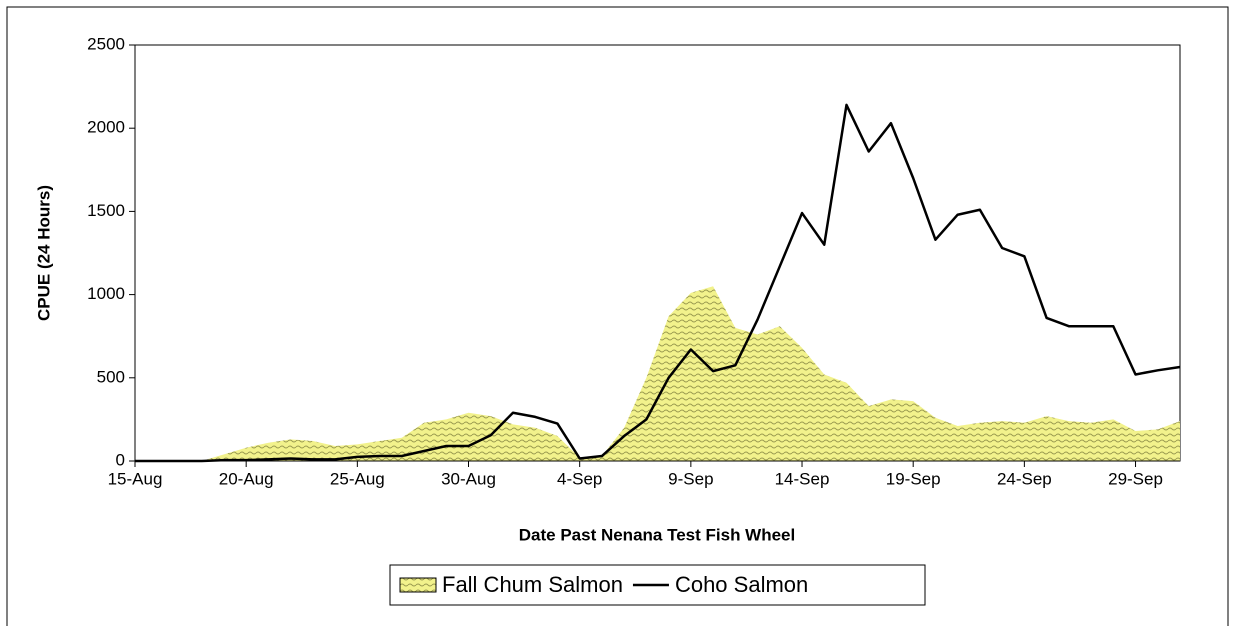 The width and height of the screenshot is (1235, 626). What do you see at coordinates (135, 478) in the screenshot?
I see `x-tick-label: 15-Aug` at bounding box center [135, 478].